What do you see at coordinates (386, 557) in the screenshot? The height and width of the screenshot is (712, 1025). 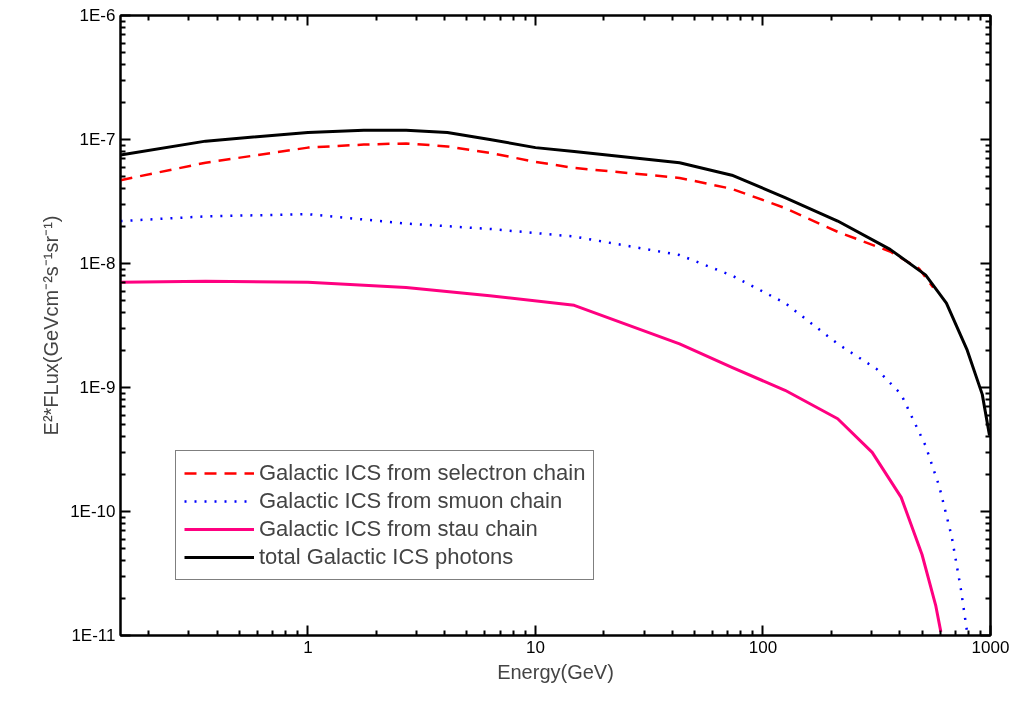 I see `legend-label: total Galactic ICS photons` at bounding box center [386, 557].